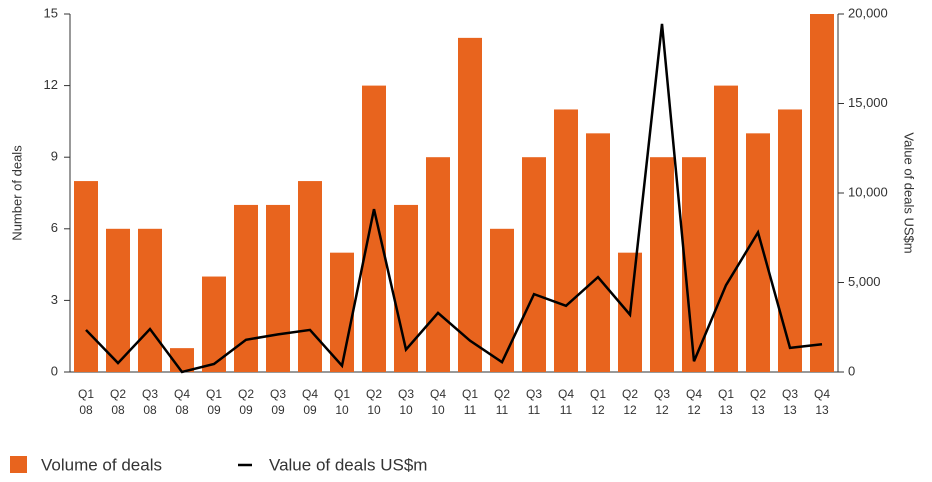 The width and height of the screenshot is (932, 482). I want to click on x-tick-label: Q1 13, so click(725, 402).